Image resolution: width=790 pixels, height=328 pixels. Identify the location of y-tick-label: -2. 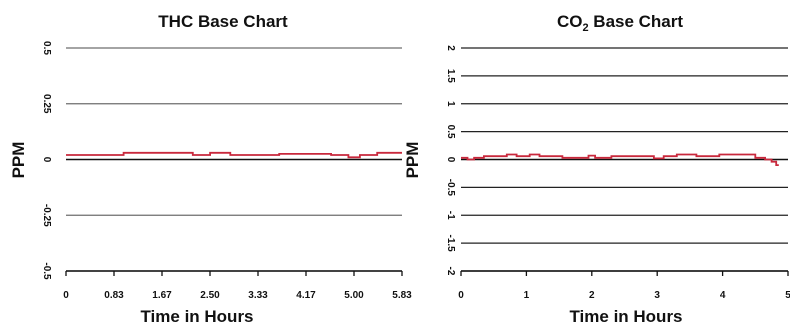
(450, 271).